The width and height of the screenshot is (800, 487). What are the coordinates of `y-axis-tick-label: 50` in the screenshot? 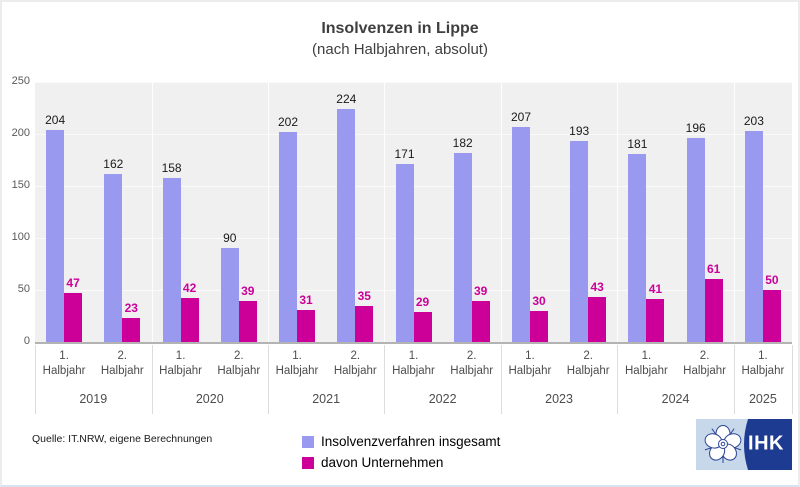 It's located at (23, 289).